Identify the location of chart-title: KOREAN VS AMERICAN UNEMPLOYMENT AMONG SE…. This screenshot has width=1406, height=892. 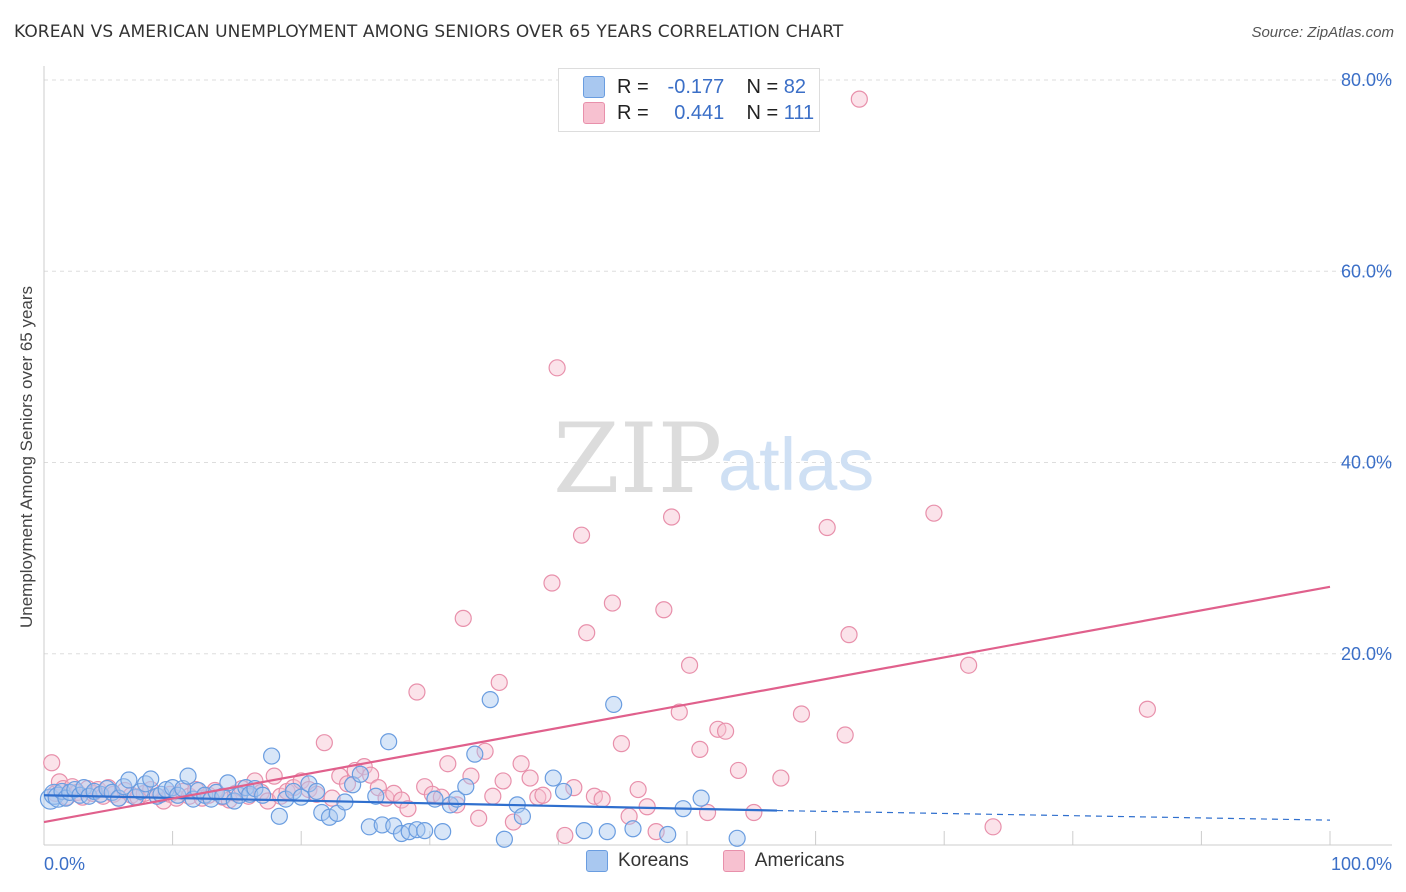
(429, 32).